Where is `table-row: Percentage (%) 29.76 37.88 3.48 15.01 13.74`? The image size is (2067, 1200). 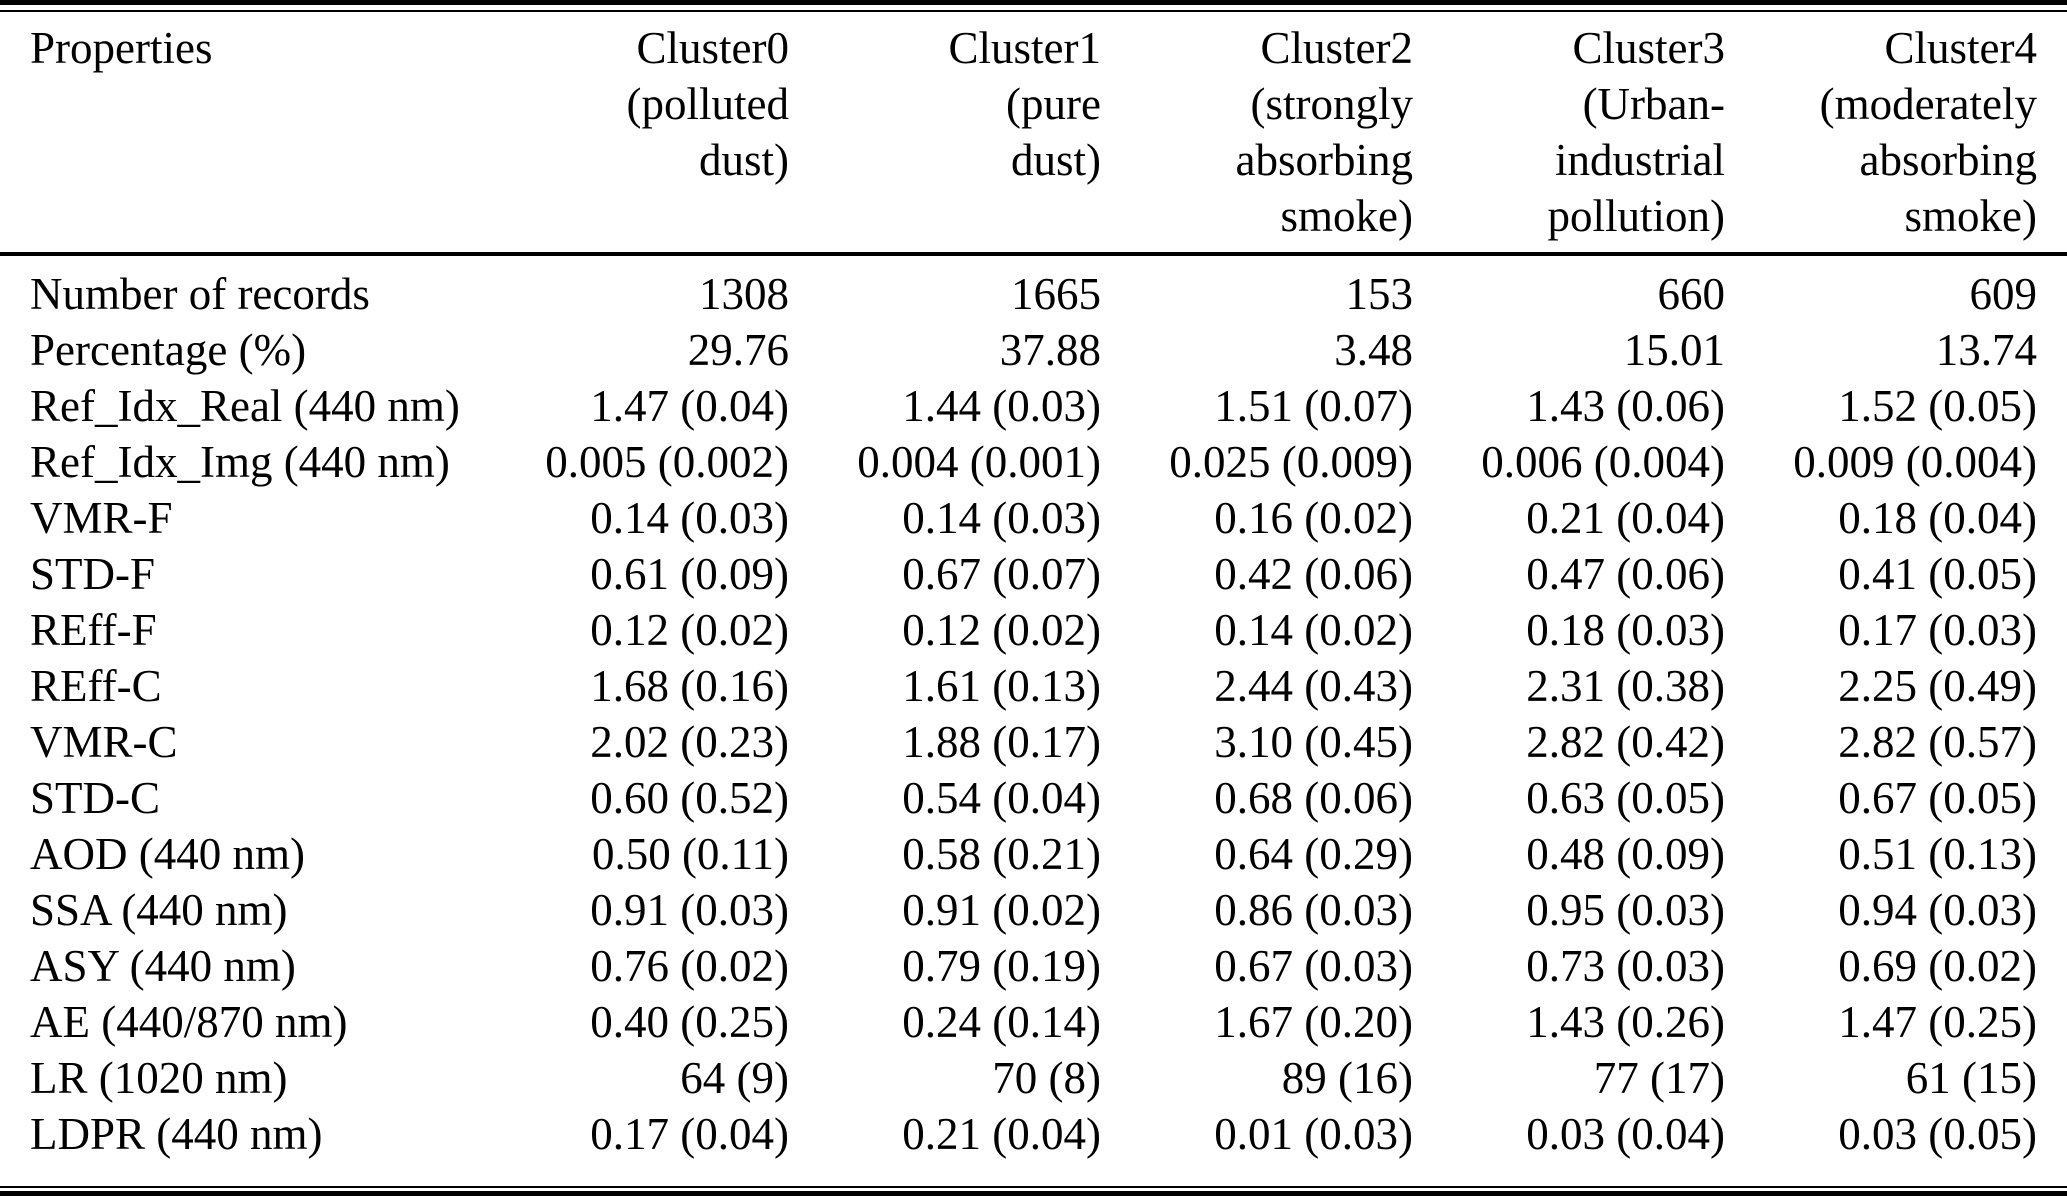
table-row: Percentage (%) 29.76 37.88 3.48 15.01 13.74 is located at coordinates (1033, 350).